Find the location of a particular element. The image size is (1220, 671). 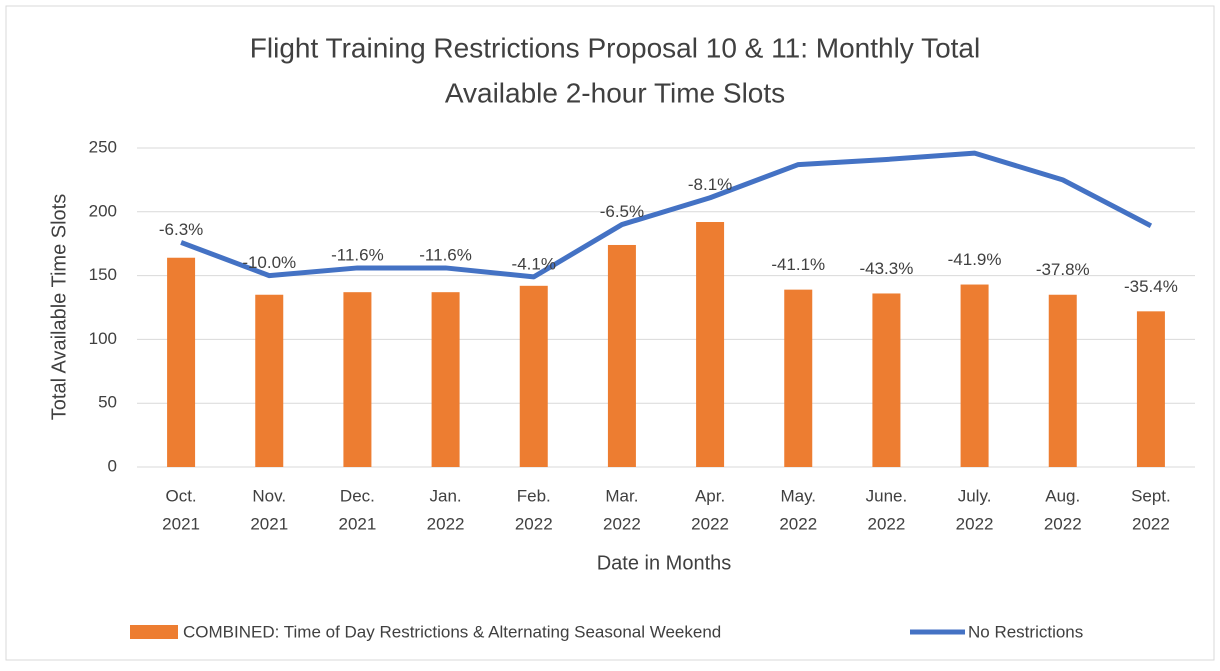

y-tick-label: 100 is located at coordinates (103, 338).